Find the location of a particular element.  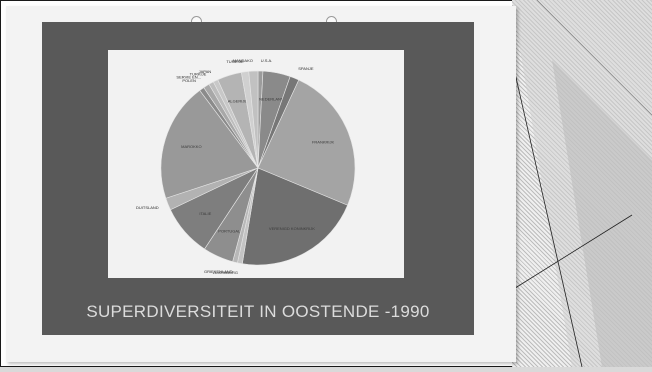

pie-label: LUXEMBURG is located at coordinates (225, 272).